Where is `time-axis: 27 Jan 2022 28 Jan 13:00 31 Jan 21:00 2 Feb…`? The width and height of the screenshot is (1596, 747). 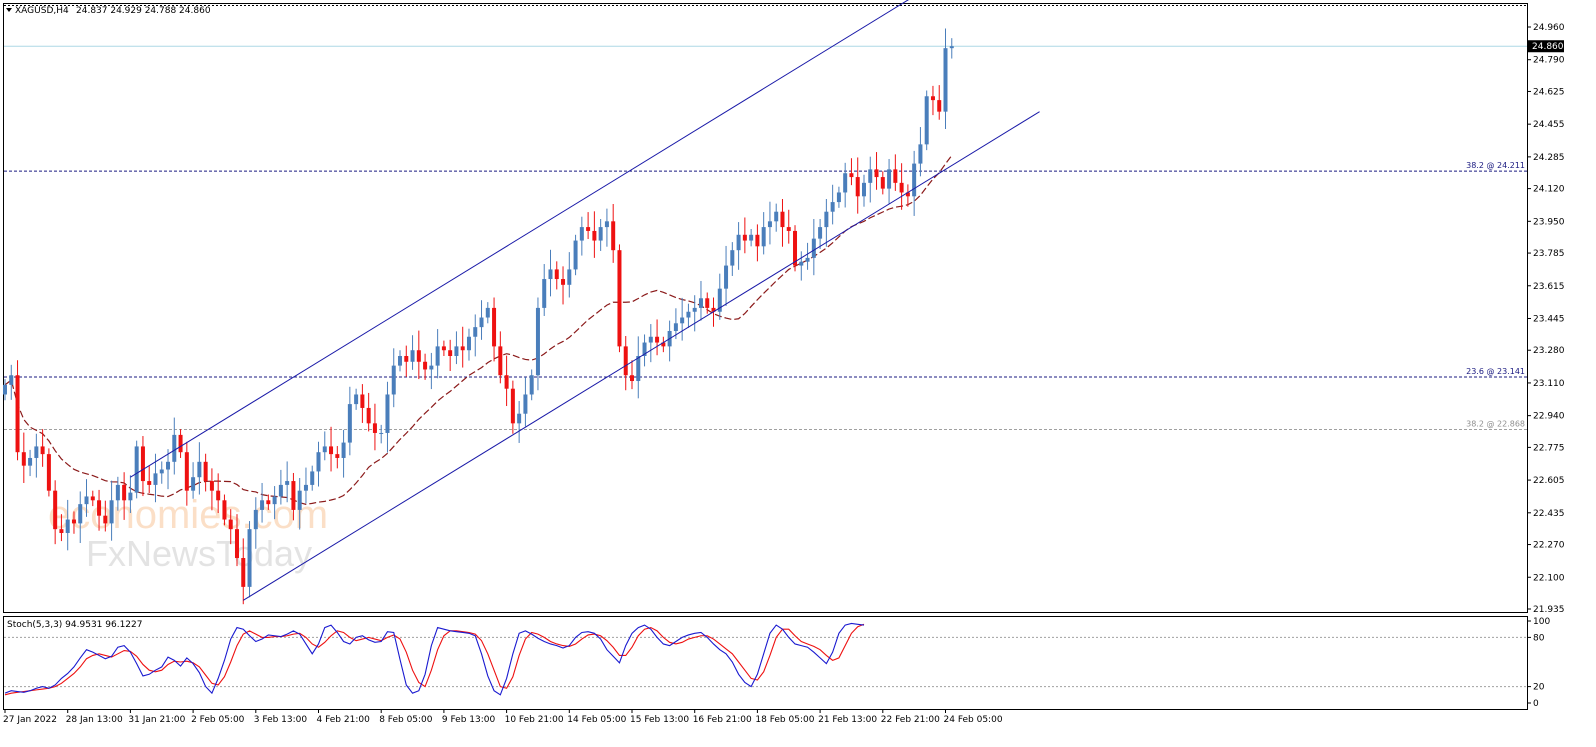
time-axis: 27 Jan 2022 28 Jan 13:00 31 Jan 21:00 2 Feb… is located at coordinates (503, 717).